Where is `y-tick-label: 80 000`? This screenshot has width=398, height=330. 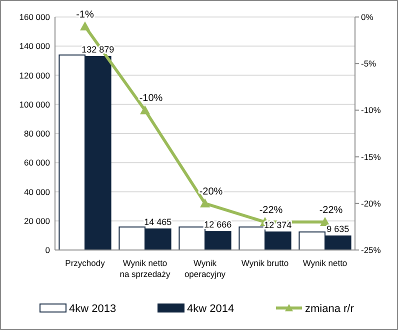
y-tick-label: 80 000 is located at coordinates (37, 133).